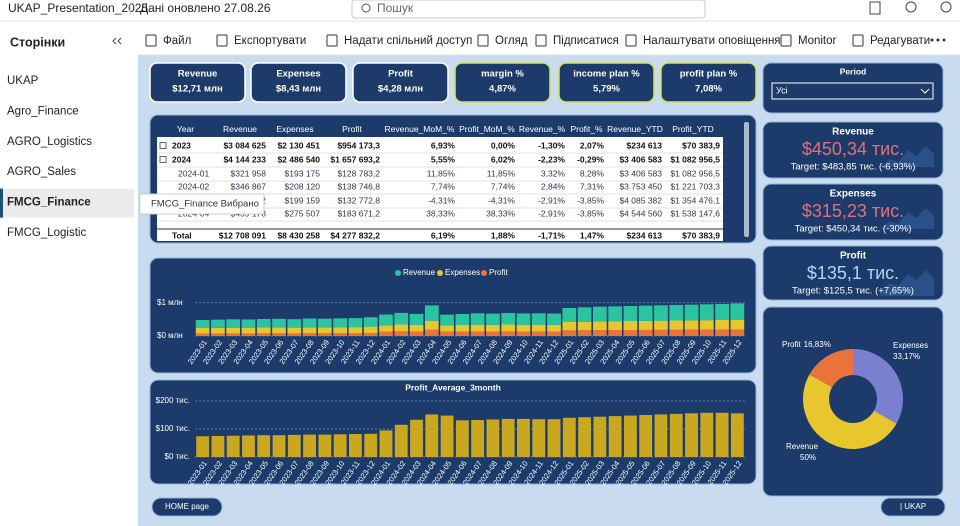 Image resolution: width=960 pixels, height=526 pixels. I want to click on table-cell: 6,93%, so click(443, 145).